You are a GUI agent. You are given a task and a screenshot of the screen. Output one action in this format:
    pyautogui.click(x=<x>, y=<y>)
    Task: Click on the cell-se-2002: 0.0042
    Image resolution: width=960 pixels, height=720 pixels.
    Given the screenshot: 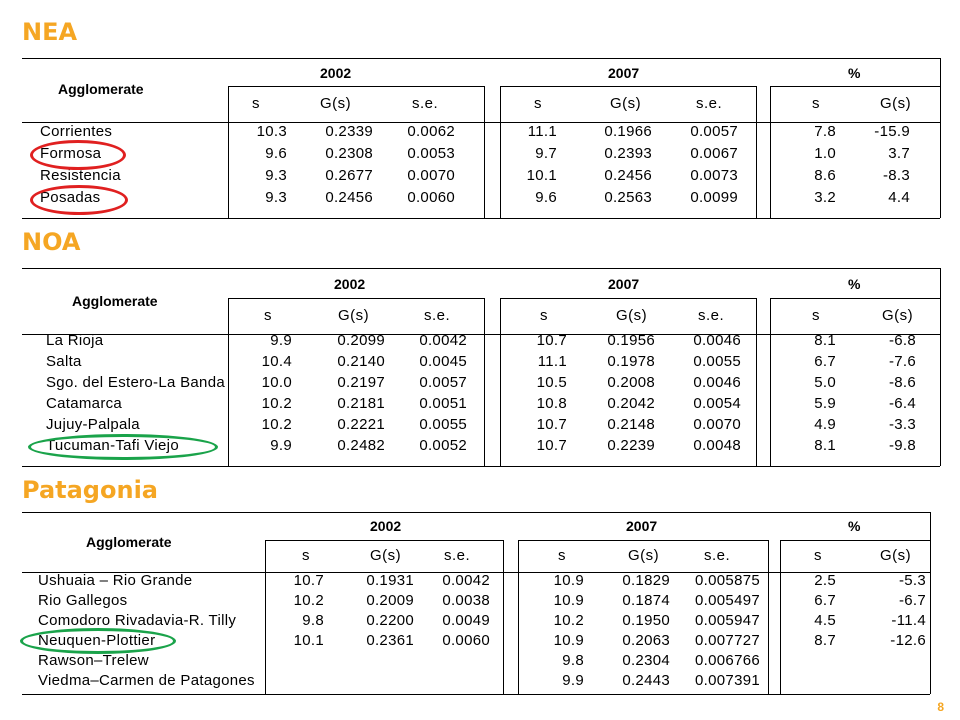 What is the action you would take?
    pyautogui.click(x=443, y=340)
    